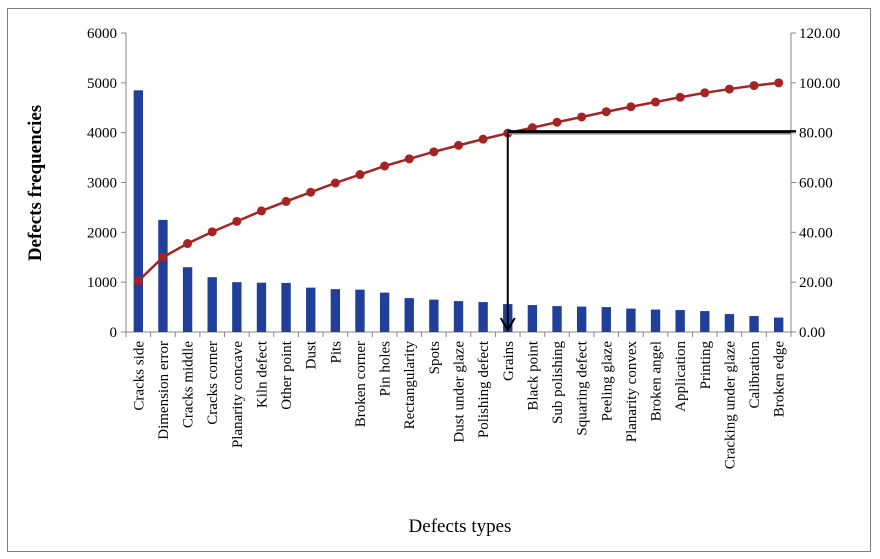  What do you see at coordinates (139, 376) in the screenshot?
I see `category-label: Cracks side` at bounding box center [139, 376].